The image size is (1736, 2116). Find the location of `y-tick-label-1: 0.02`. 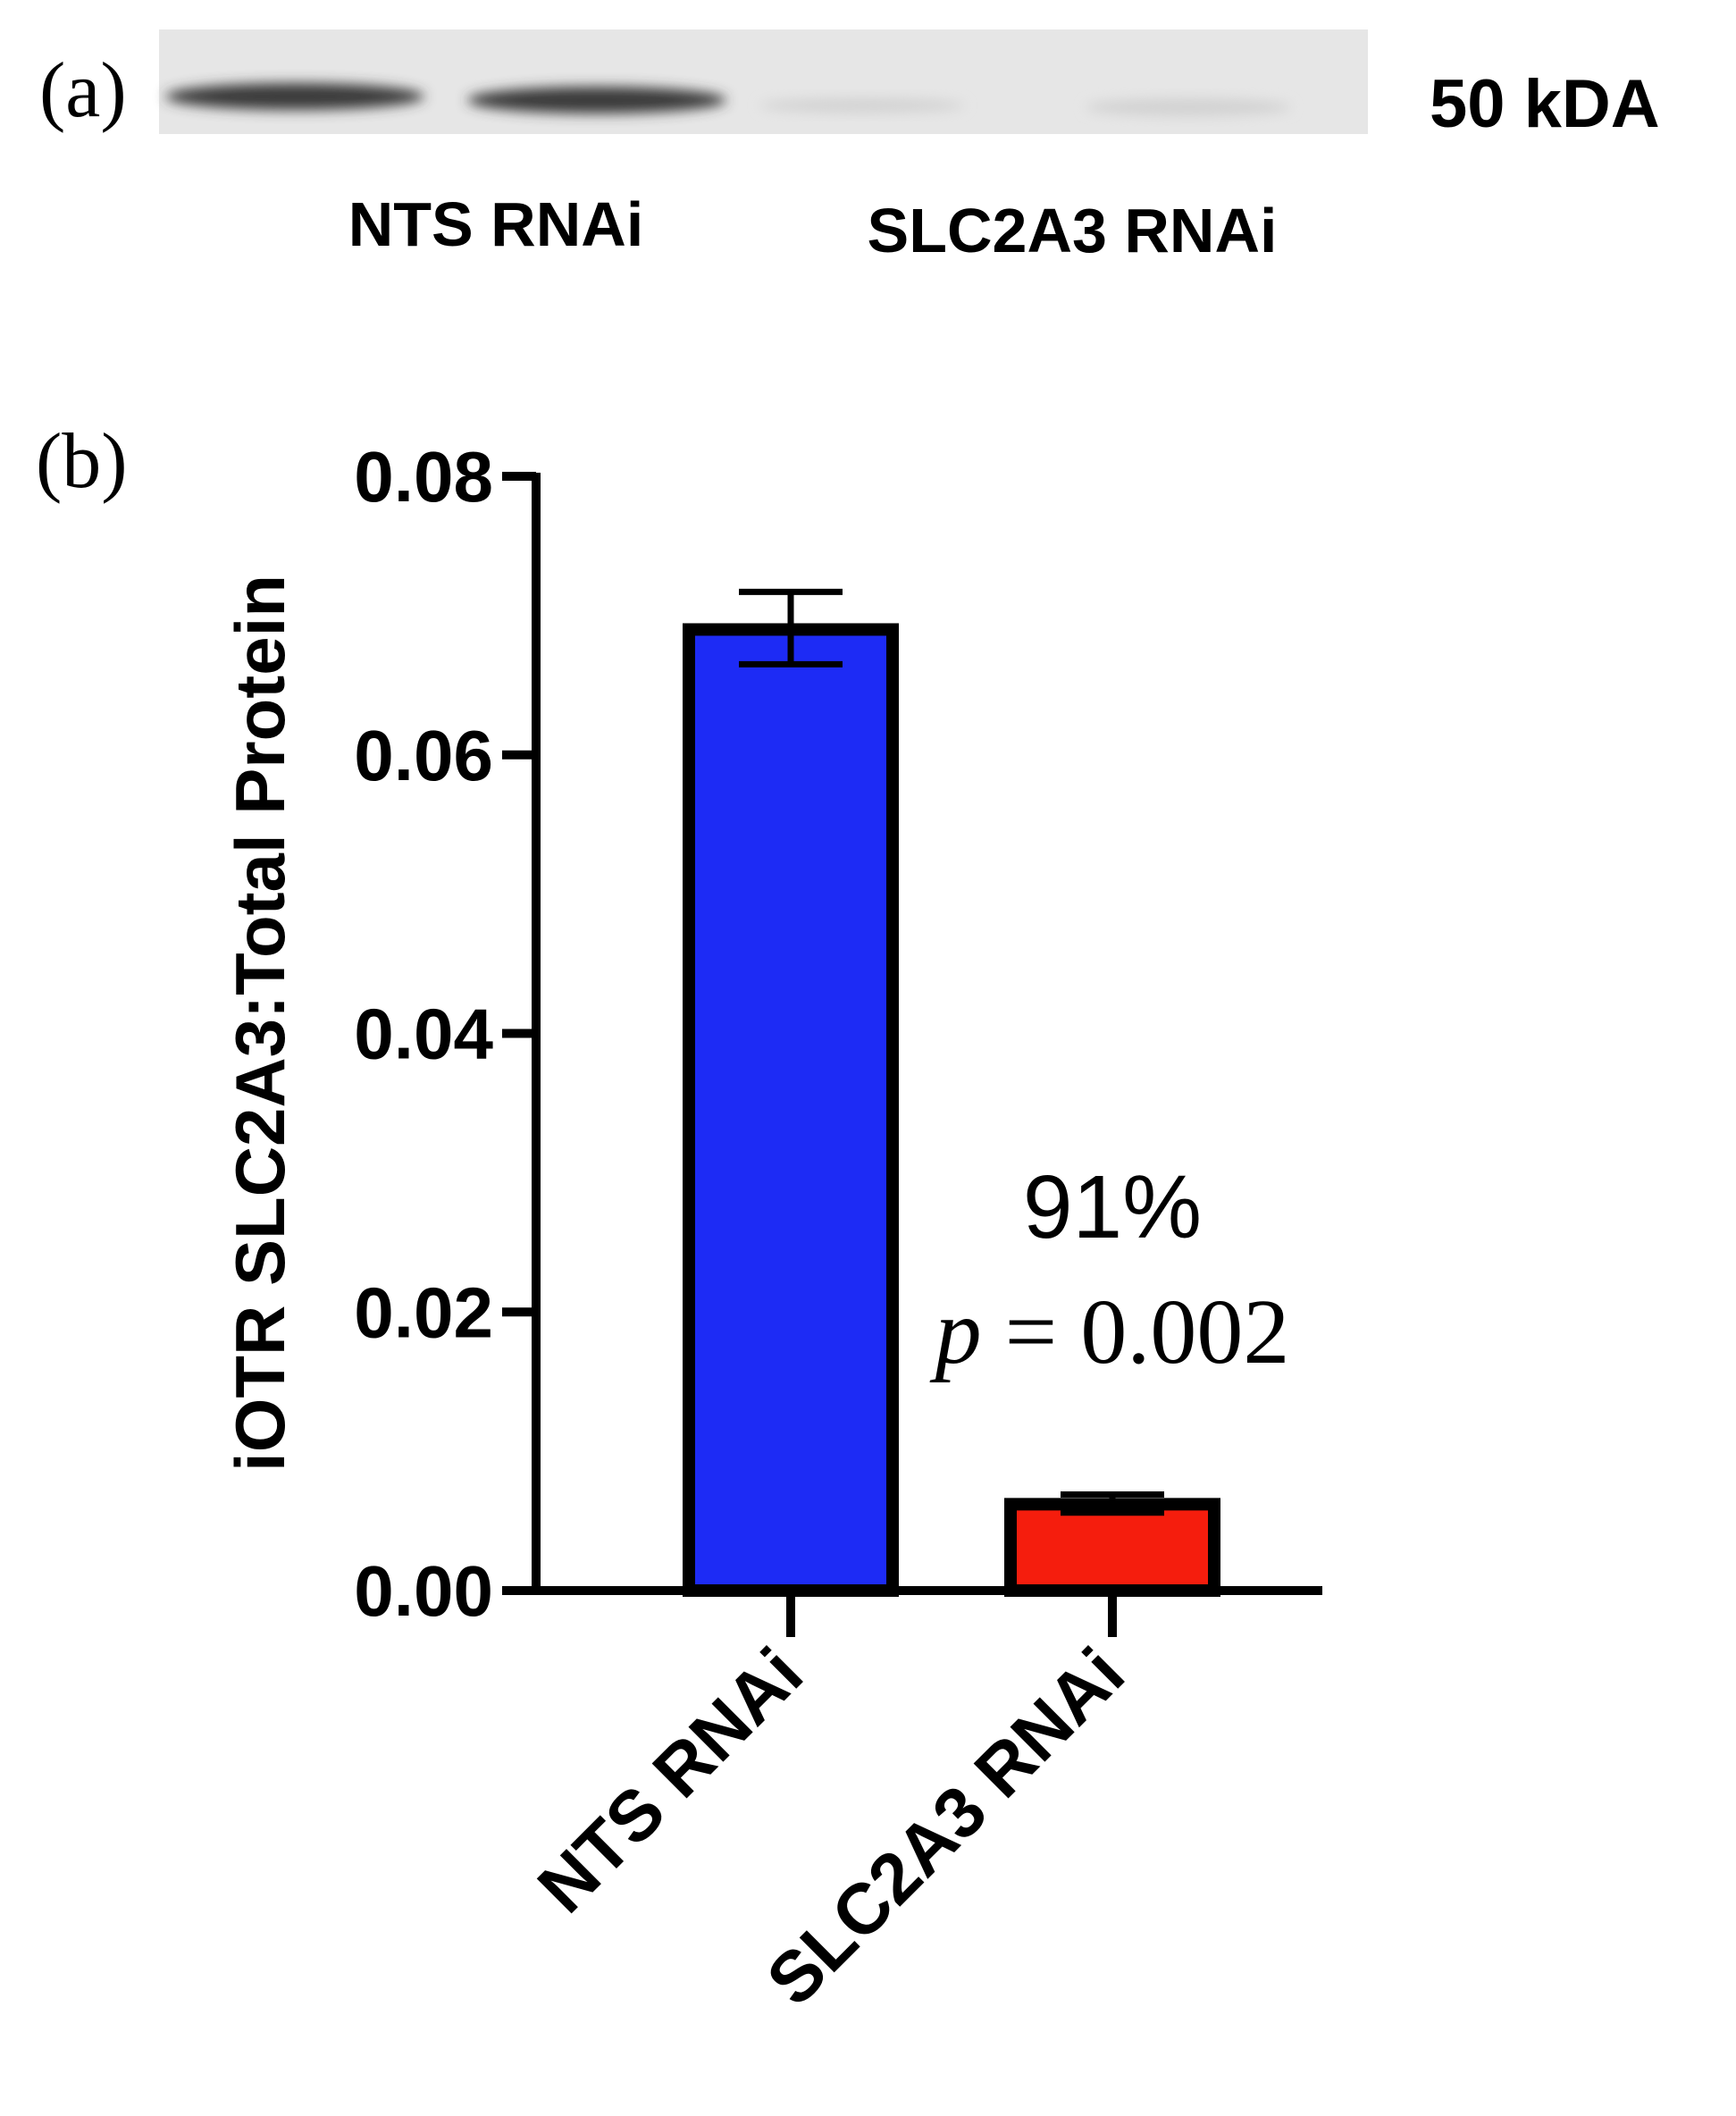

y-tick-label-1: 0.02 is located at coordinates (423, 1312).